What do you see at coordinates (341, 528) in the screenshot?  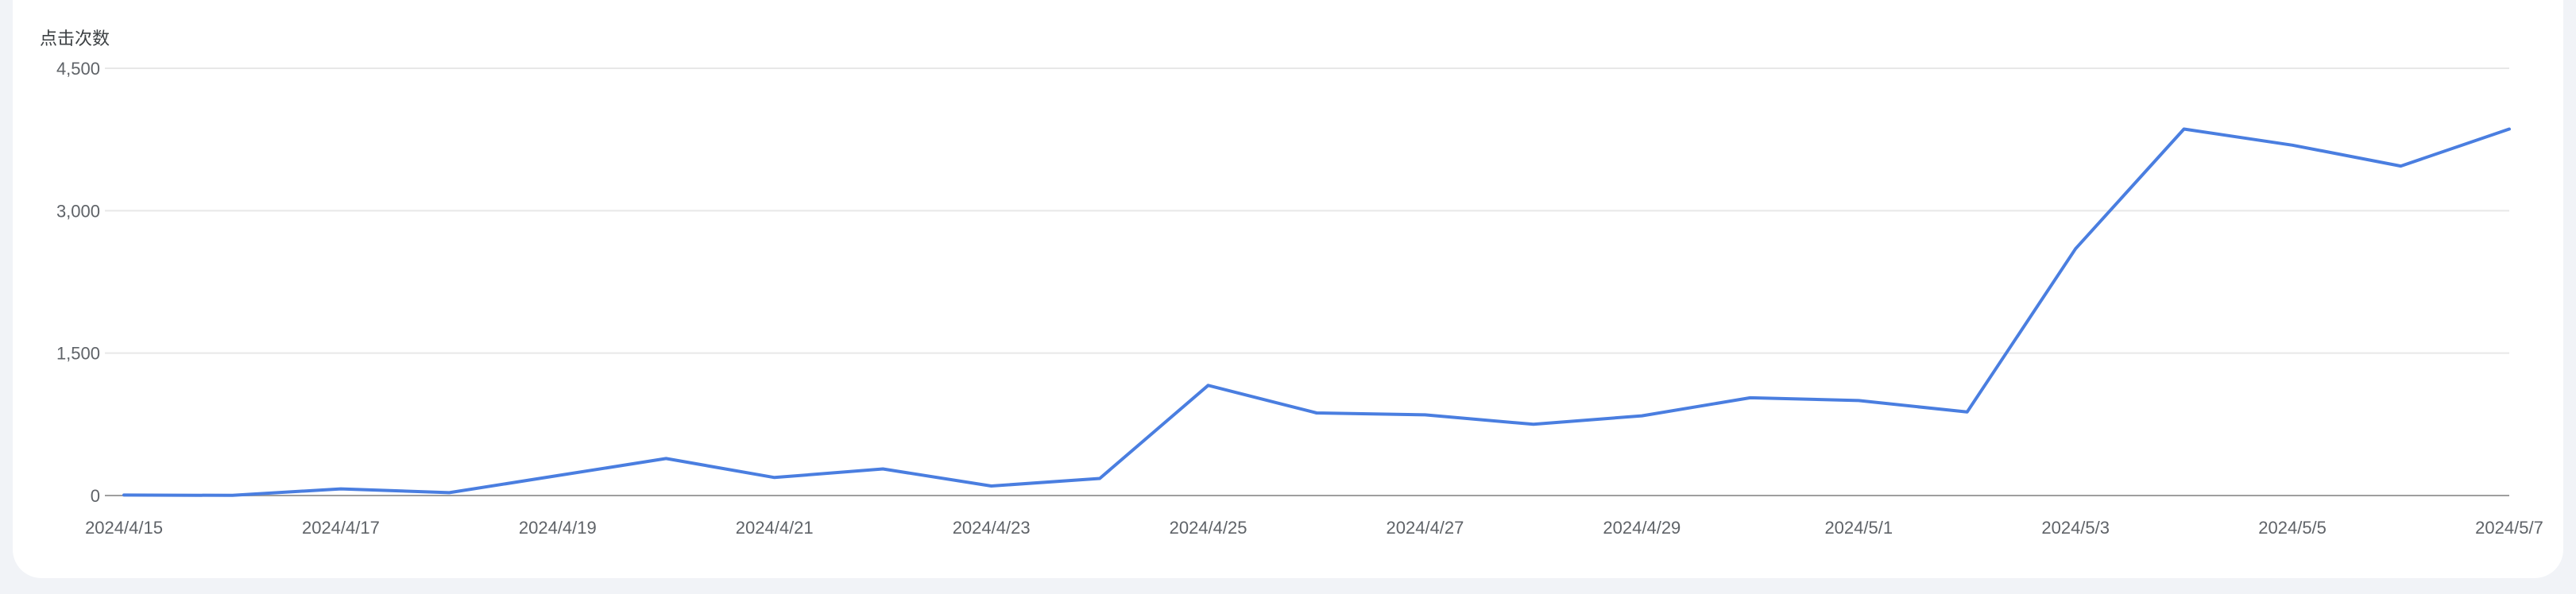 I see `x-tick-label: 2024/4/17` at bounding box center [341, 528].